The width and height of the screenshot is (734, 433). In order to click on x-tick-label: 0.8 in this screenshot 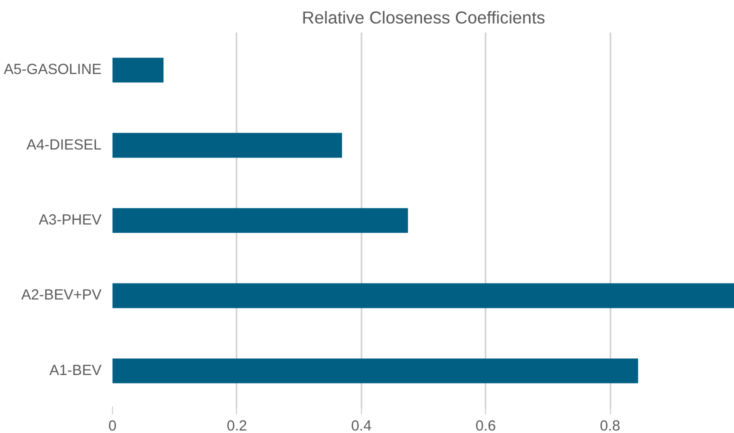, I will do `click(610, 425)`.